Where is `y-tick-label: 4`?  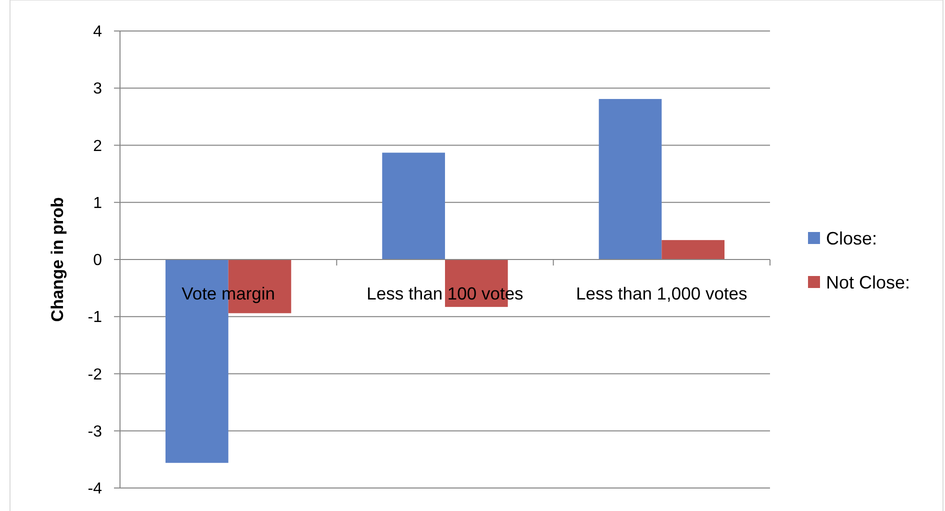
y-tick-label: 4 is located at coordinates (97, 32).